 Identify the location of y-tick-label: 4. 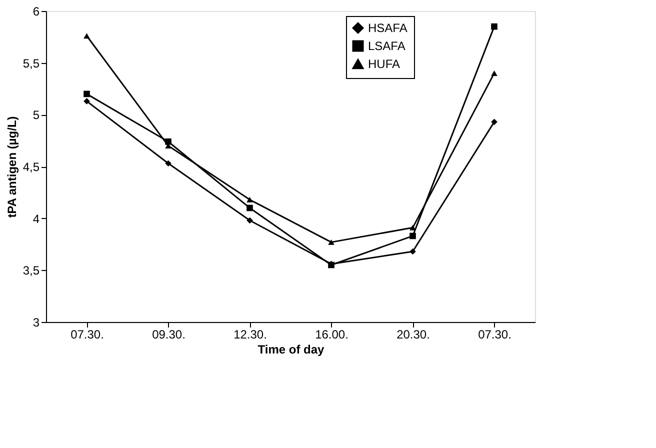
(36, 219).